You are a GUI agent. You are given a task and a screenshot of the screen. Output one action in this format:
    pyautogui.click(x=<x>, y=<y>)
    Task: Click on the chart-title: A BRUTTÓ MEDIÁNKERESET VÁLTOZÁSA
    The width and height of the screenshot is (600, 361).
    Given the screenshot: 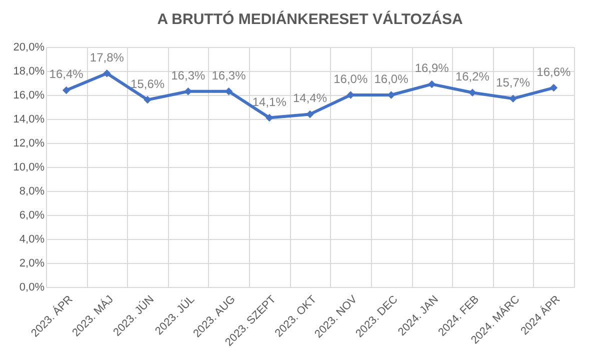 What is the action you would take?
    pyautogui.click(x=310, y=19)
    